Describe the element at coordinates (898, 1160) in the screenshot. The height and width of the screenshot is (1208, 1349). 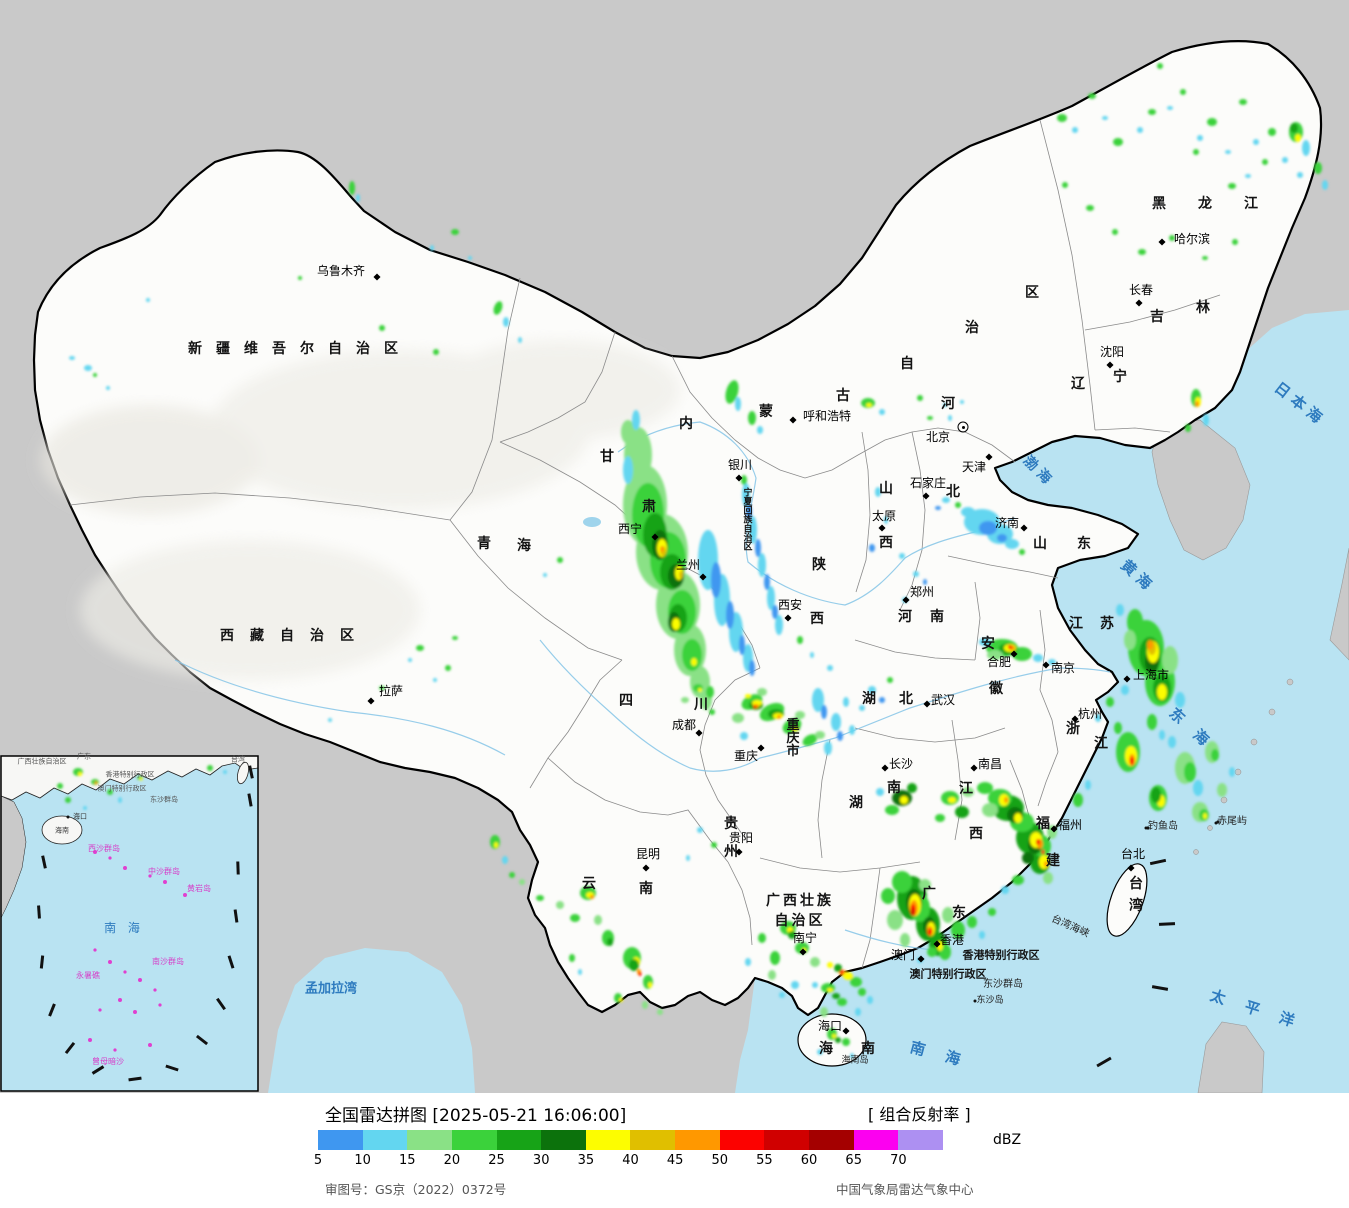
I see `legend-value: 70` at that location.